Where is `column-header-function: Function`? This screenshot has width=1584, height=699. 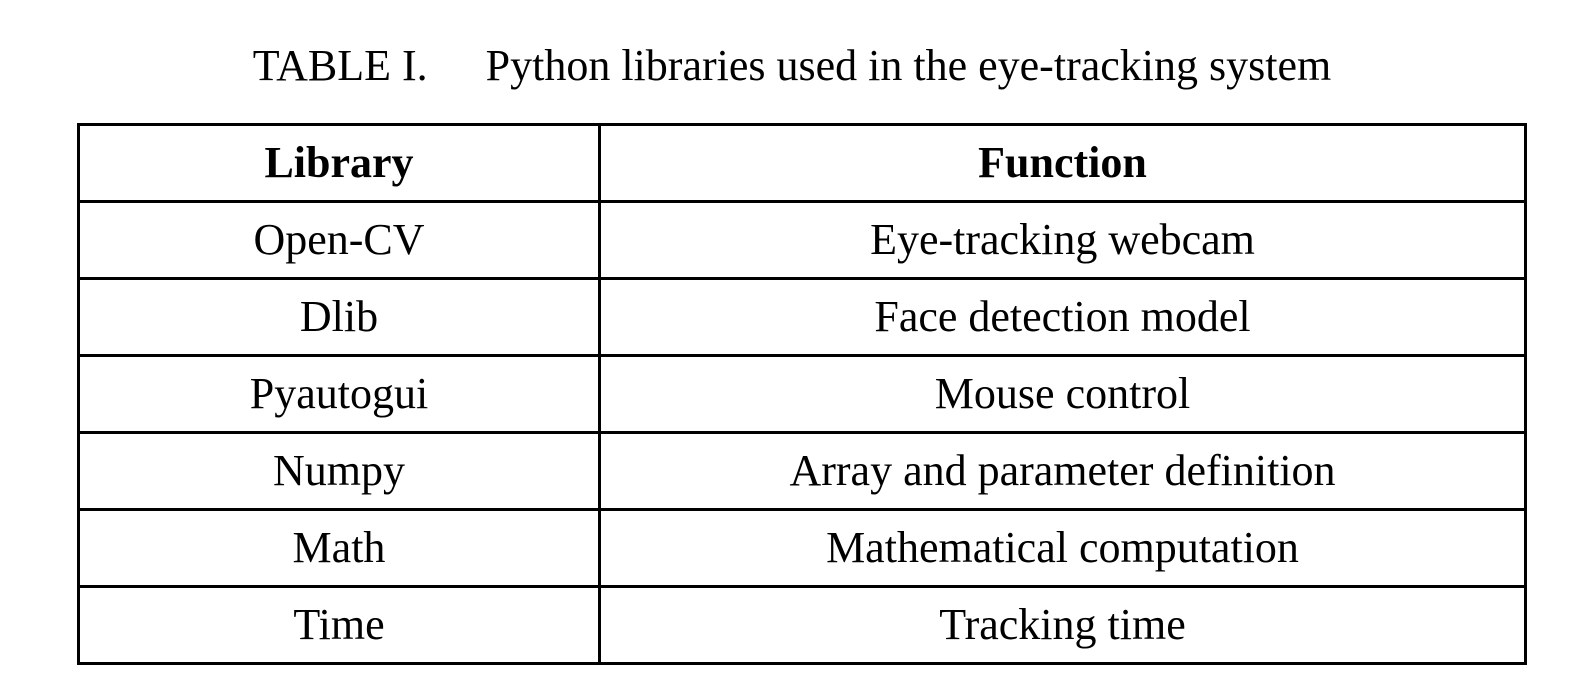 column-header-function: Function is located at coordinates (1062, 163).